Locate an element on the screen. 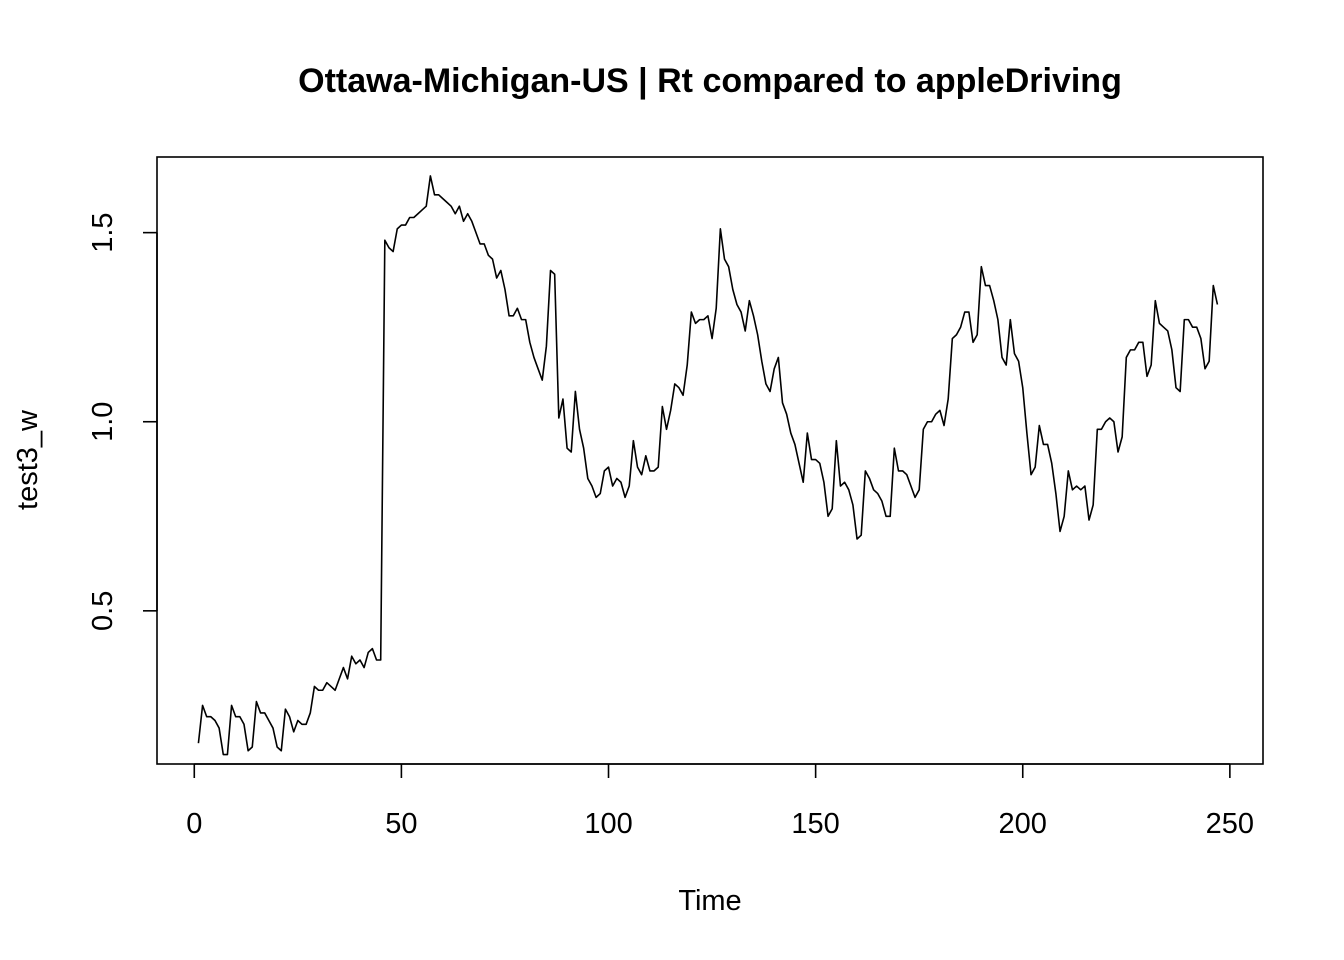  y-tick-label: 1.0 is located at coordinates (103, 422).